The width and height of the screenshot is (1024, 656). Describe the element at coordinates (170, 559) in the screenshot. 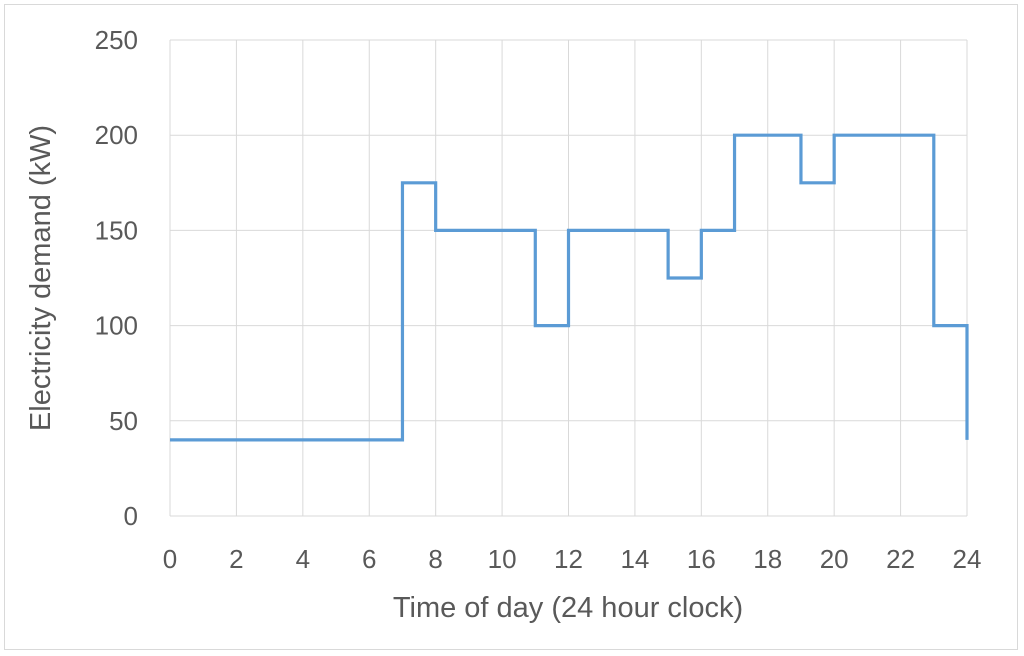

I see `x-tick-label: 0` at that location.